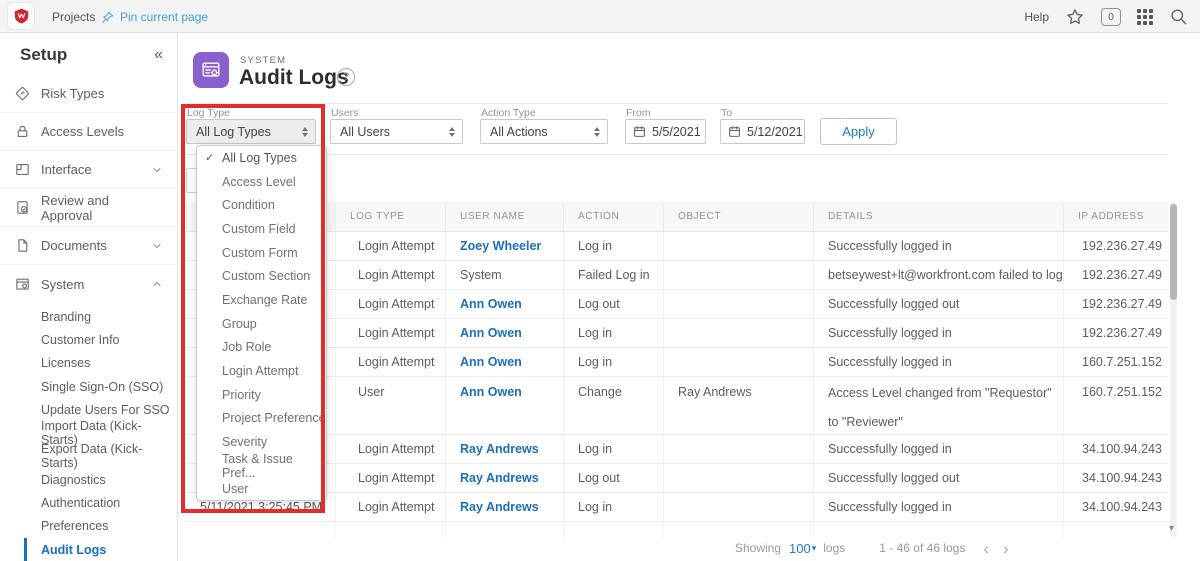 Image resolution: width=1200 pixels, height=561 pixels. Describe the element at coordinates (88, 456) in the screenshot. I see `sidebar-subitem: Export Data (Kick-Starts)` at that location.